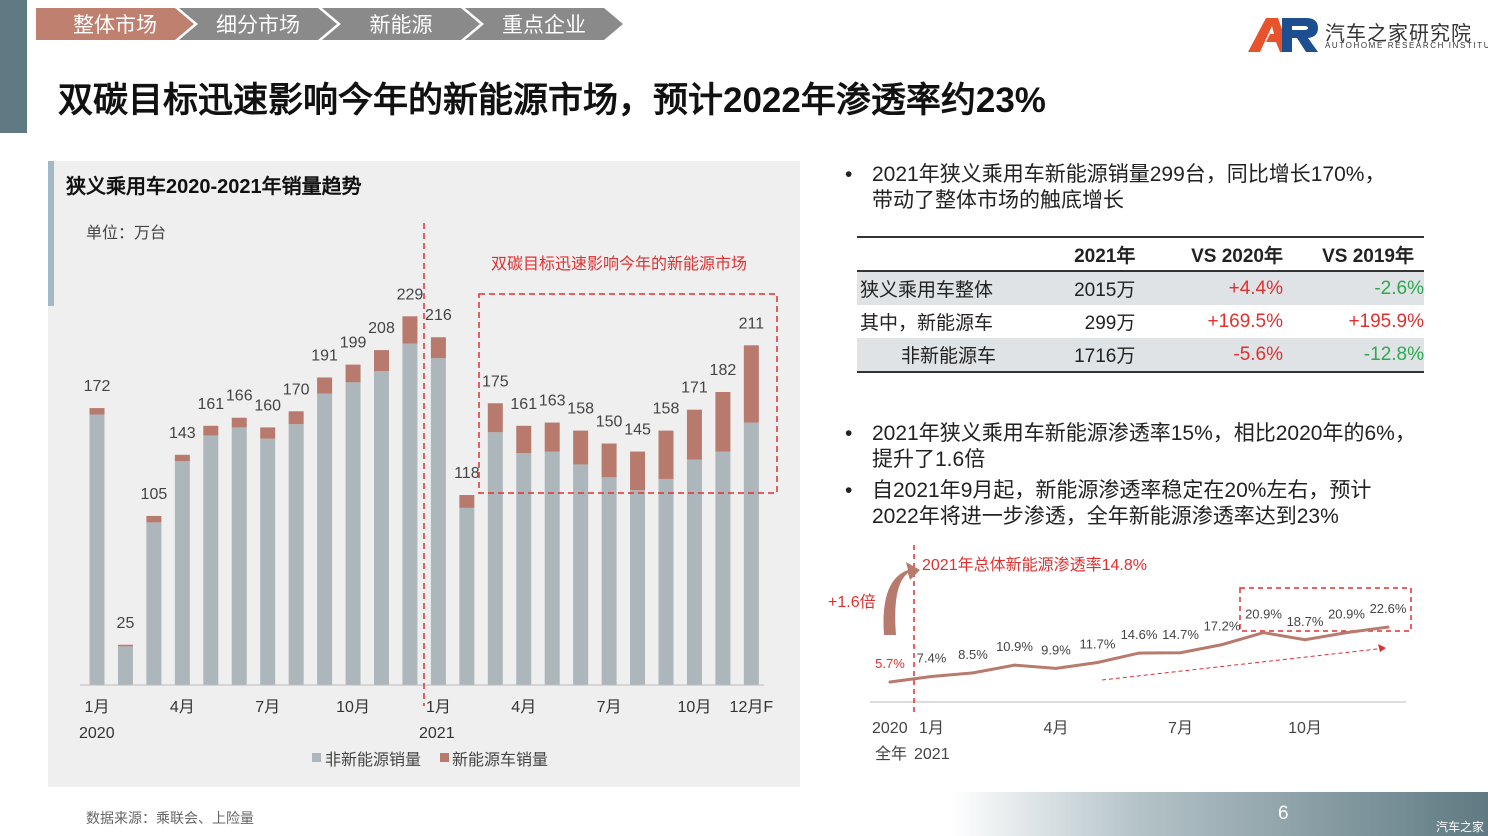 The image size is (1488, 836). What do you see at coordinates (751, 553) in the screenshot?
I see `bar-non-nev-2021-12F` at bounding box center [751, 553].